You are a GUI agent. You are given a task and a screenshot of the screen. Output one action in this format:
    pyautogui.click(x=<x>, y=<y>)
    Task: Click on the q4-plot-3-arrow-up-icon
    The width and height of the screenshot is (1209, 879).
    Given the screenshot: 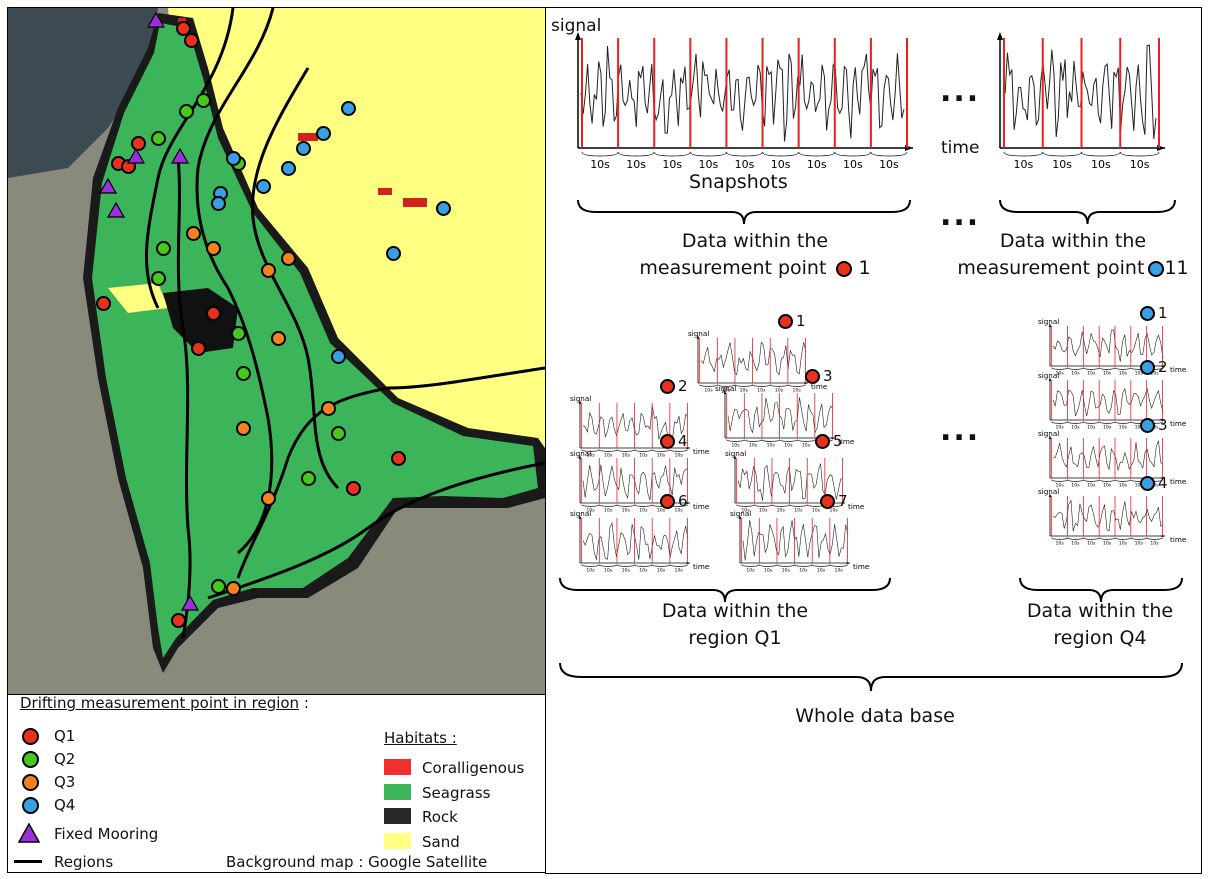 What is the action you would take?
    pyautogui.click(x=1050, y=437)
    